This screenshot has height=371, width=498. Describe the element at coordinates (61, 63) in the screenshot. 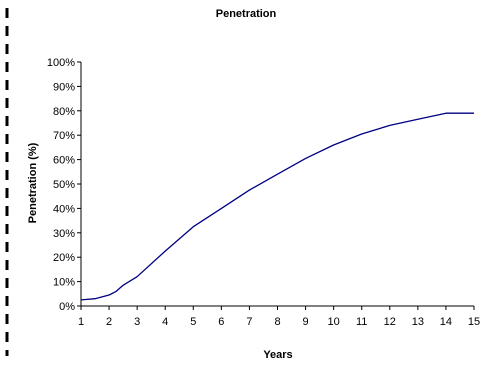

I see `y-tick-label: 100%` at that location.